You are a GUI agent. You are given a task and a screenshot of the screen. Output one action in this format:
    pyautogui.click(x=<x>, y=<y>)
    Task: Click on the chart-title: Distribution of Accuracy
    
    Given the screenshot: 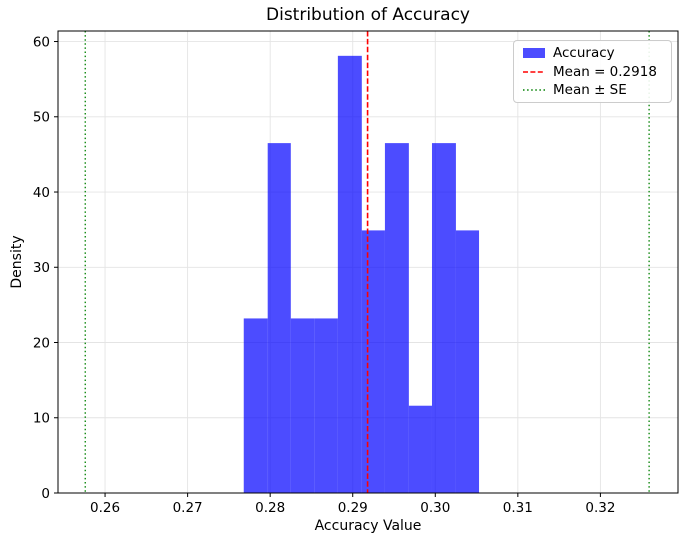 What is the action you would take?
    pyautogui.click(x=368, y=15)
    